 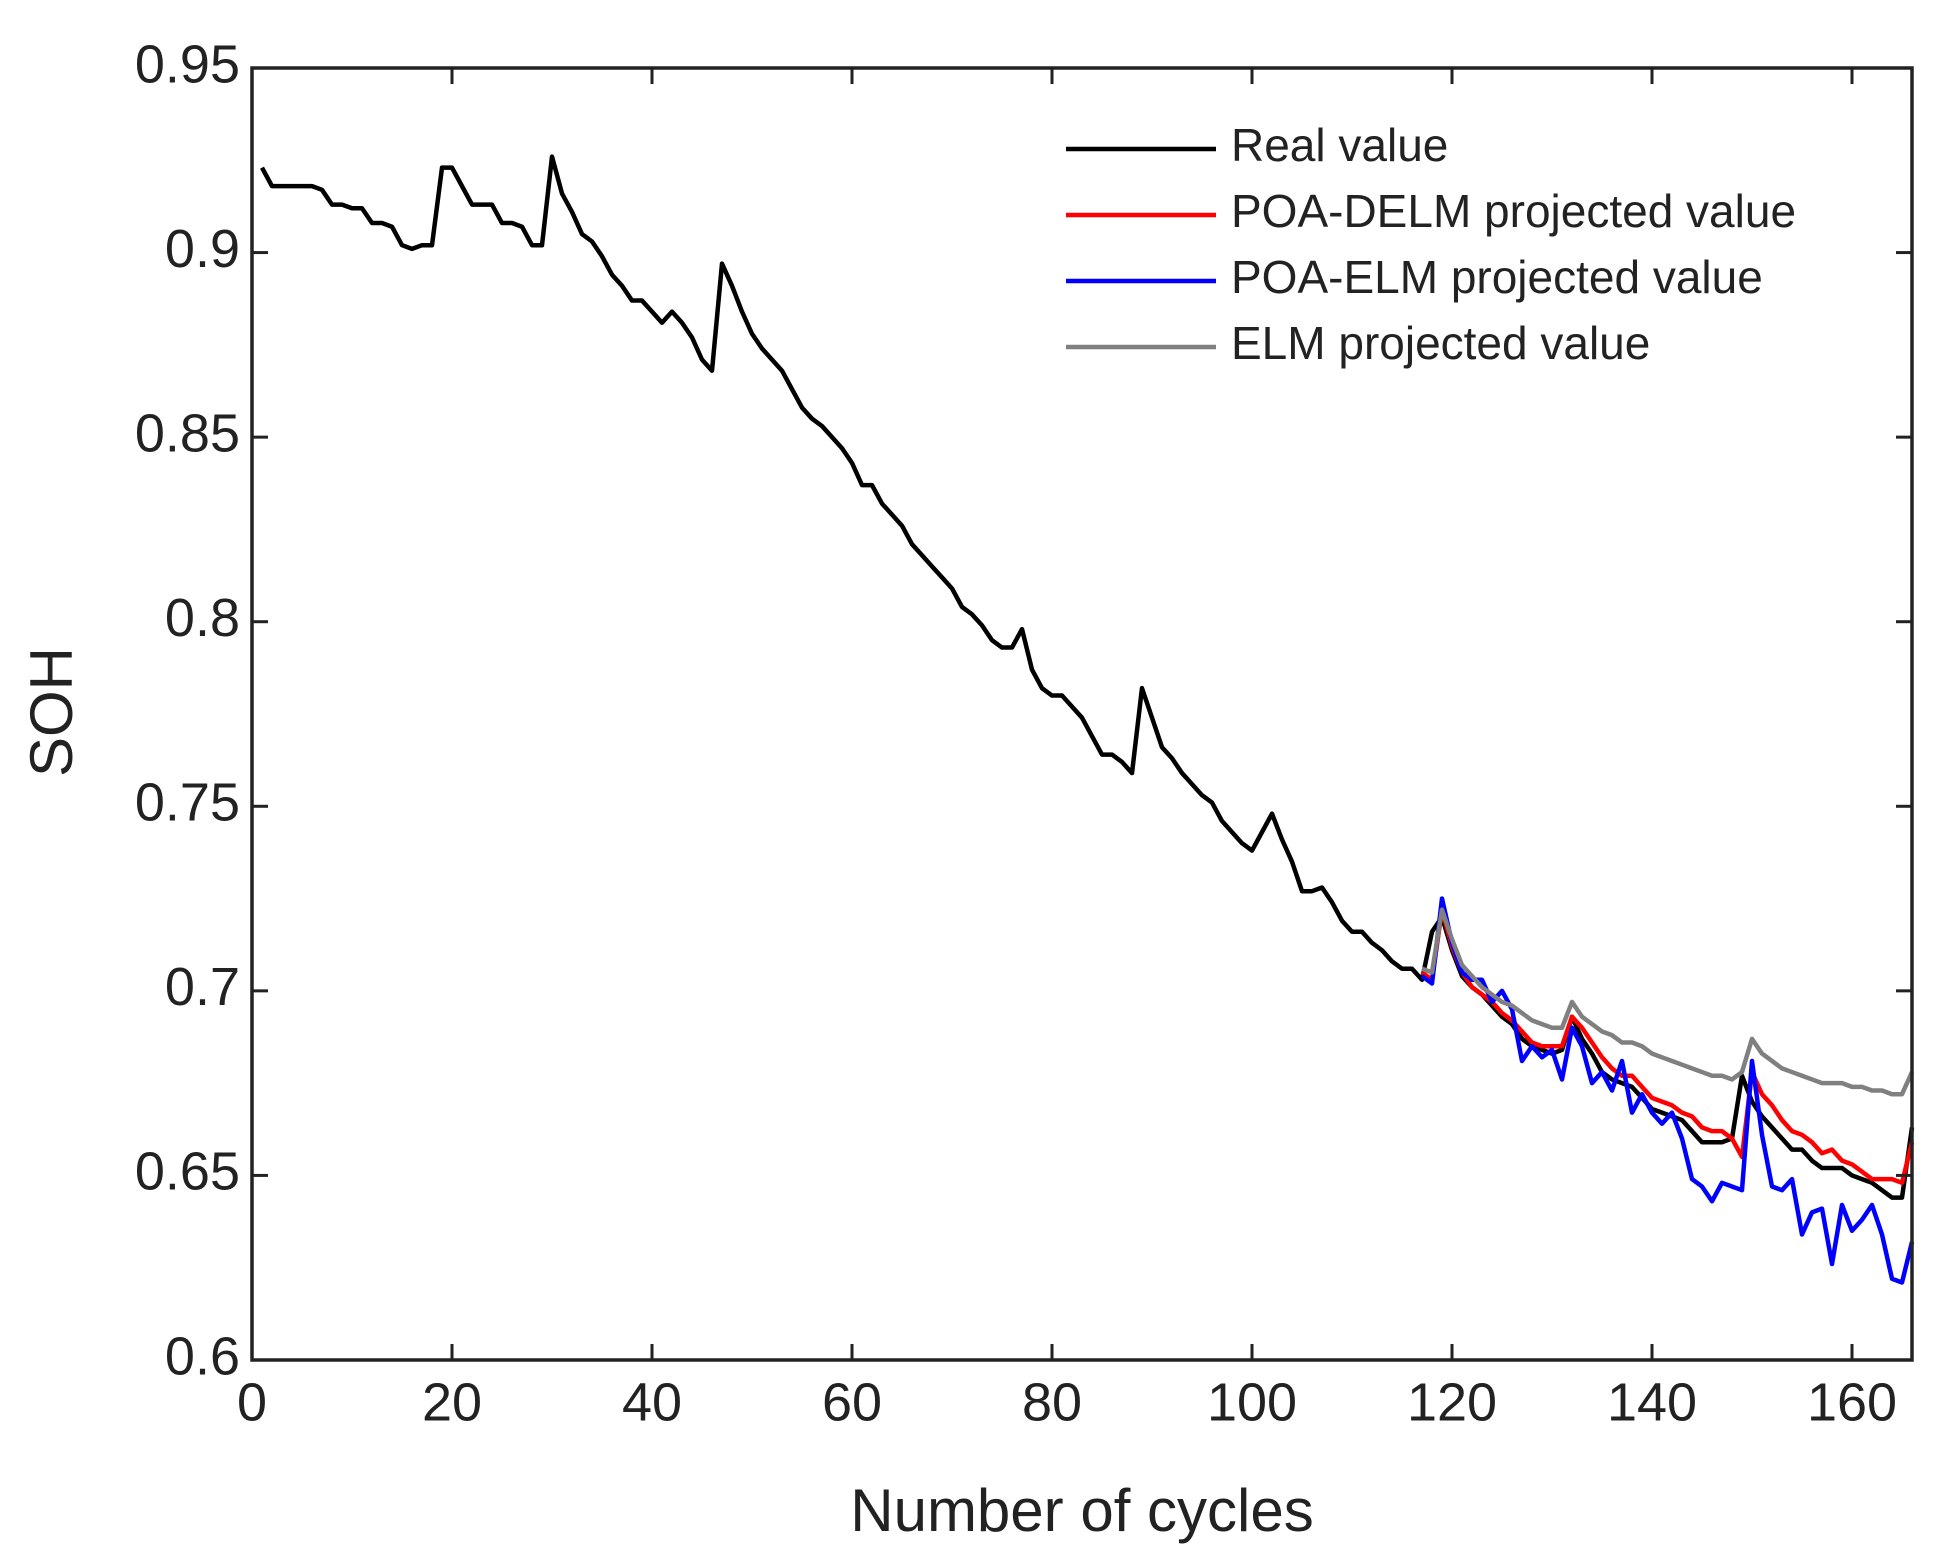 What do you see at coordinates (1513, 211) in the screenshot?
I see `legend-label: POA-DELM projected value` at bounding box center [1513, 211].